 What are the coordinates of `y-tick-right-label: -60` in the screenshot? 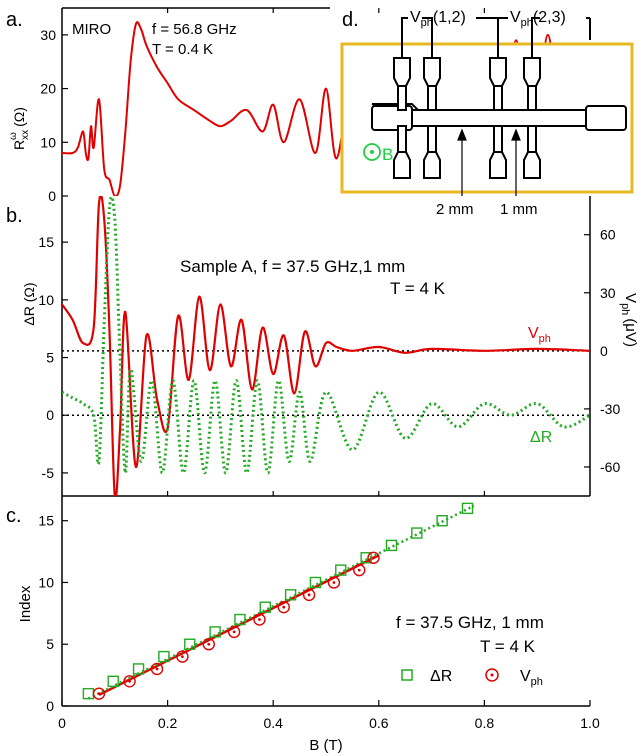 It's located at (610, 467).